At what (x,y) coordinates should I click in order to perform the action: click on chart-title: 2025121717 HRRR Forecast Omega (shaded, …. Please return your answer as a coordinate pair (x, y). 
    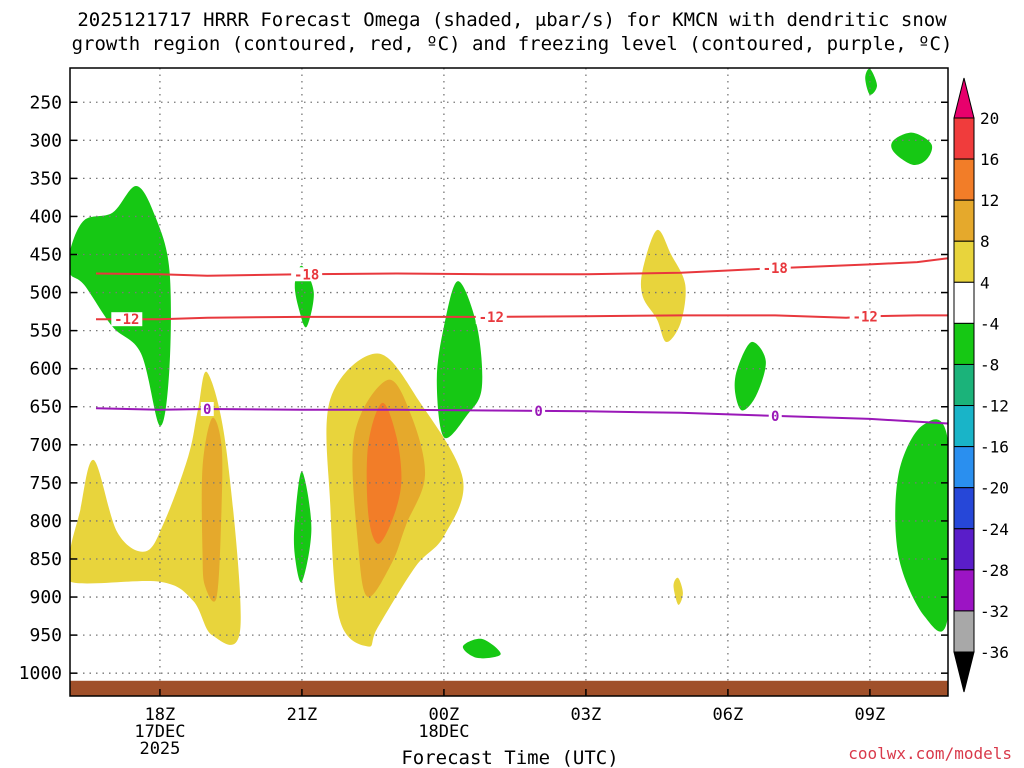
    Looking at the image, I should click on (512, 32).